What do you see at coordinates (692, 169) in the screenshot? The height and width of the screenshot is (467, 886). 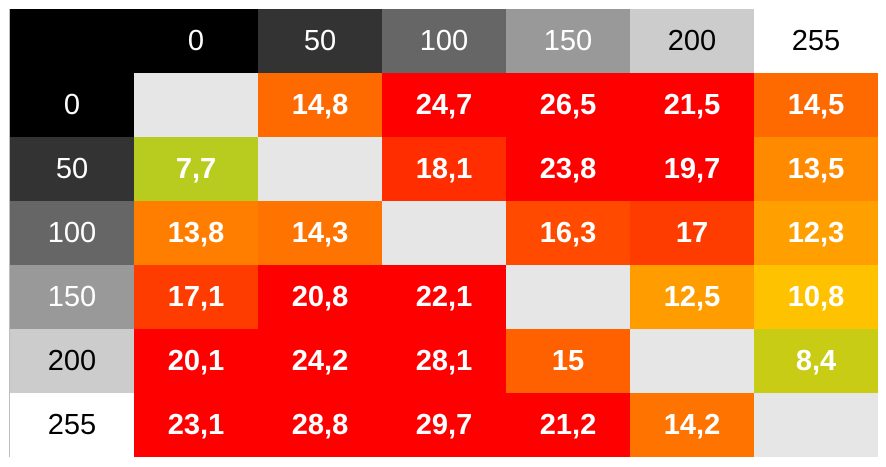 I see `heatmap-cell: 19,7` at bounding box center [692, 169].